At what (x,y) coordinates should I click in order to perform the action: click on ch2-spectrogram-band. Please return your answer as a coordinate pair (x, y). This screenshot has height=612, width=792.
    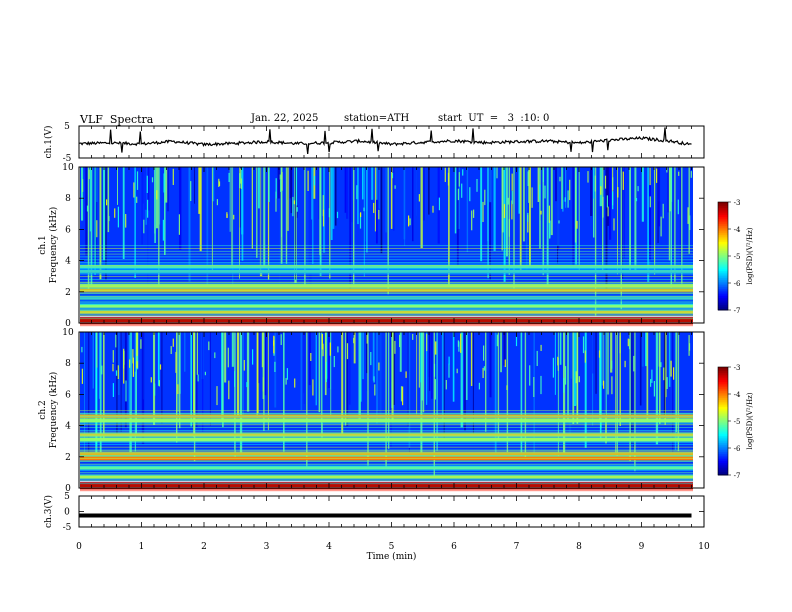
    Looking at the image, I should click on (386, 477).